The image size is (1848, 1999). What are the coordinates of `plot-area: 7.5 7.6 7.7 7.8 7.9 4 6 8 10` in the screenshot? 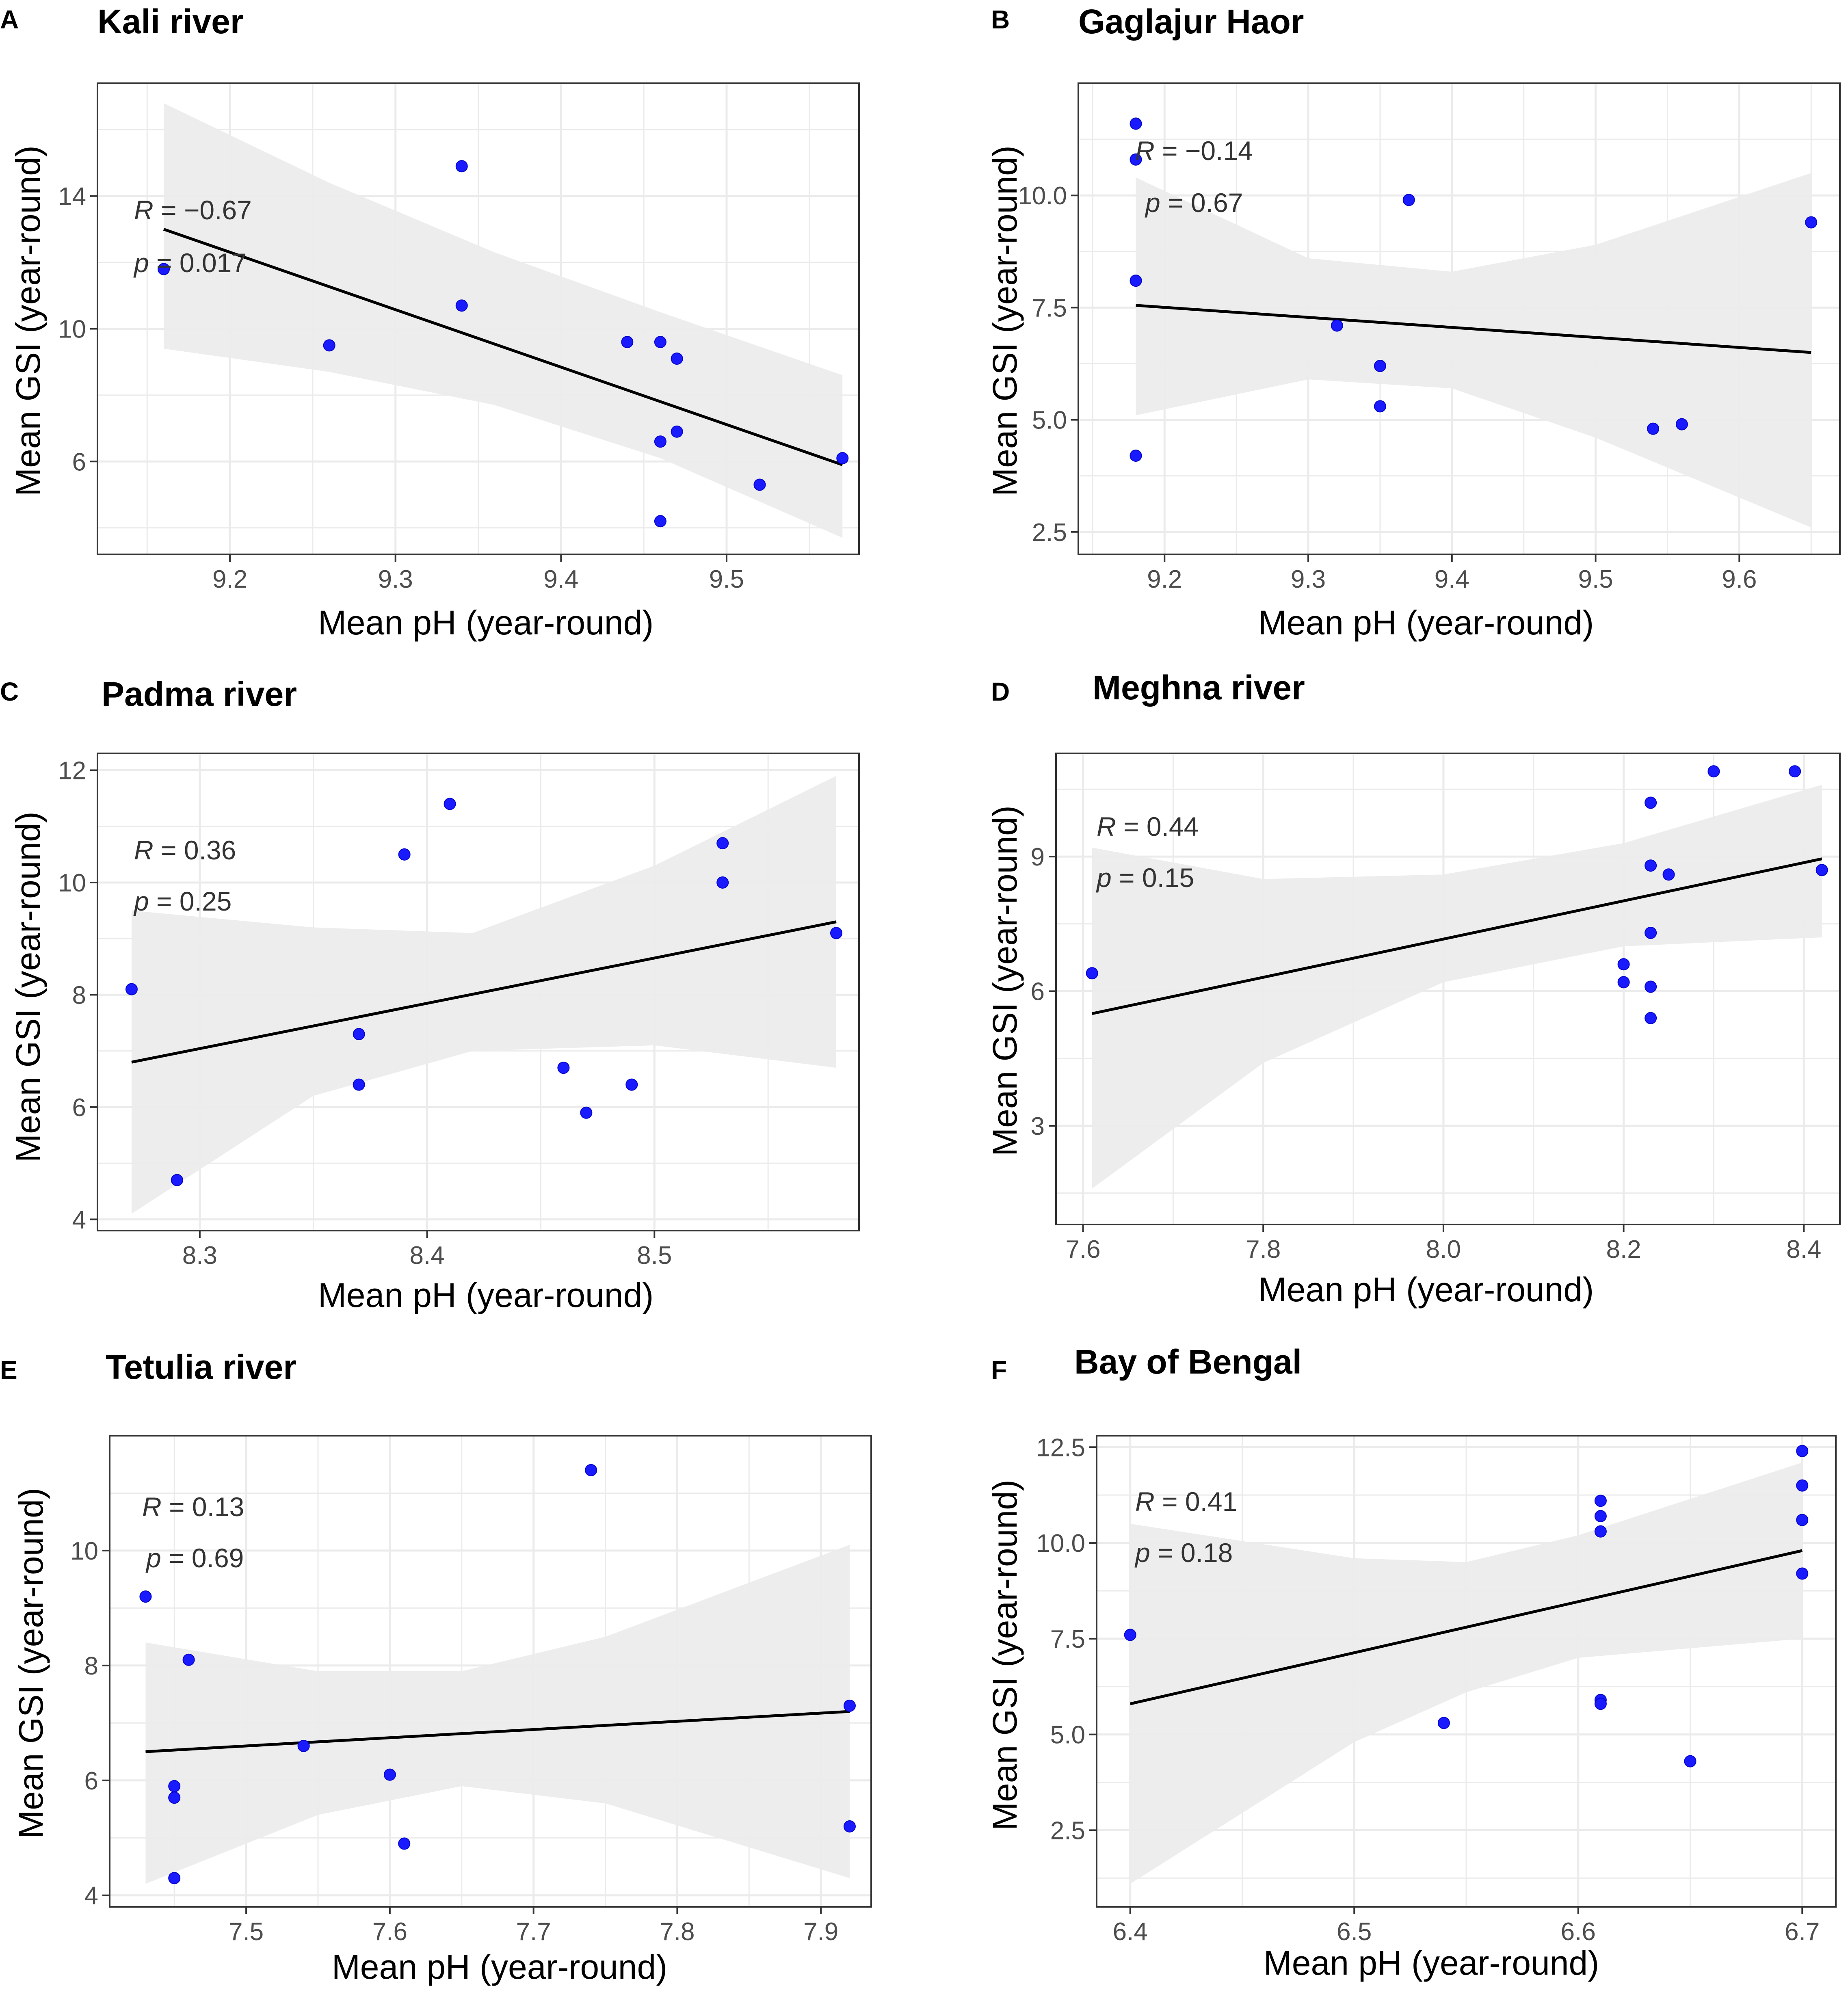 It's located at (471, 1690).